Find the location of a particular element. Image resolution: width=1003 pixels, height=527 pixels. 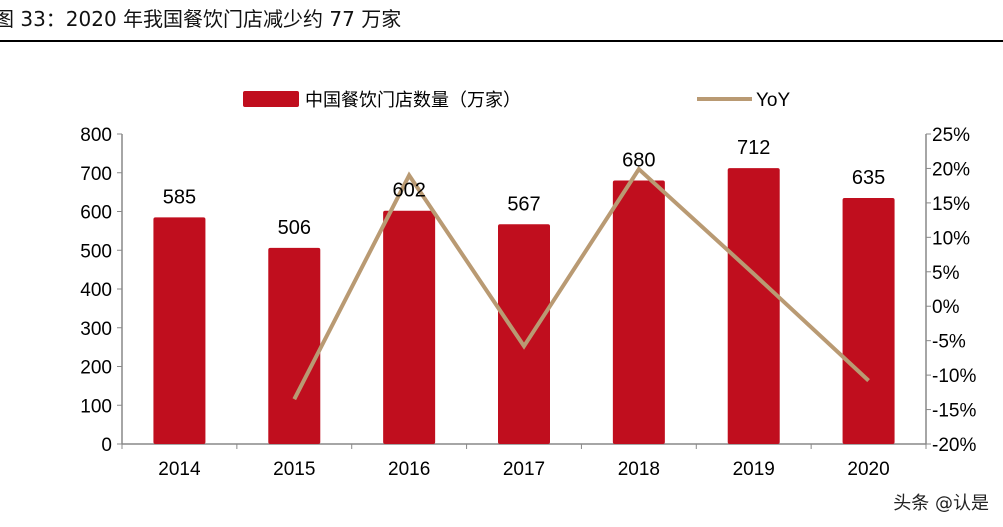

legend-line-label: YoY is located at coordinates (773, 100).